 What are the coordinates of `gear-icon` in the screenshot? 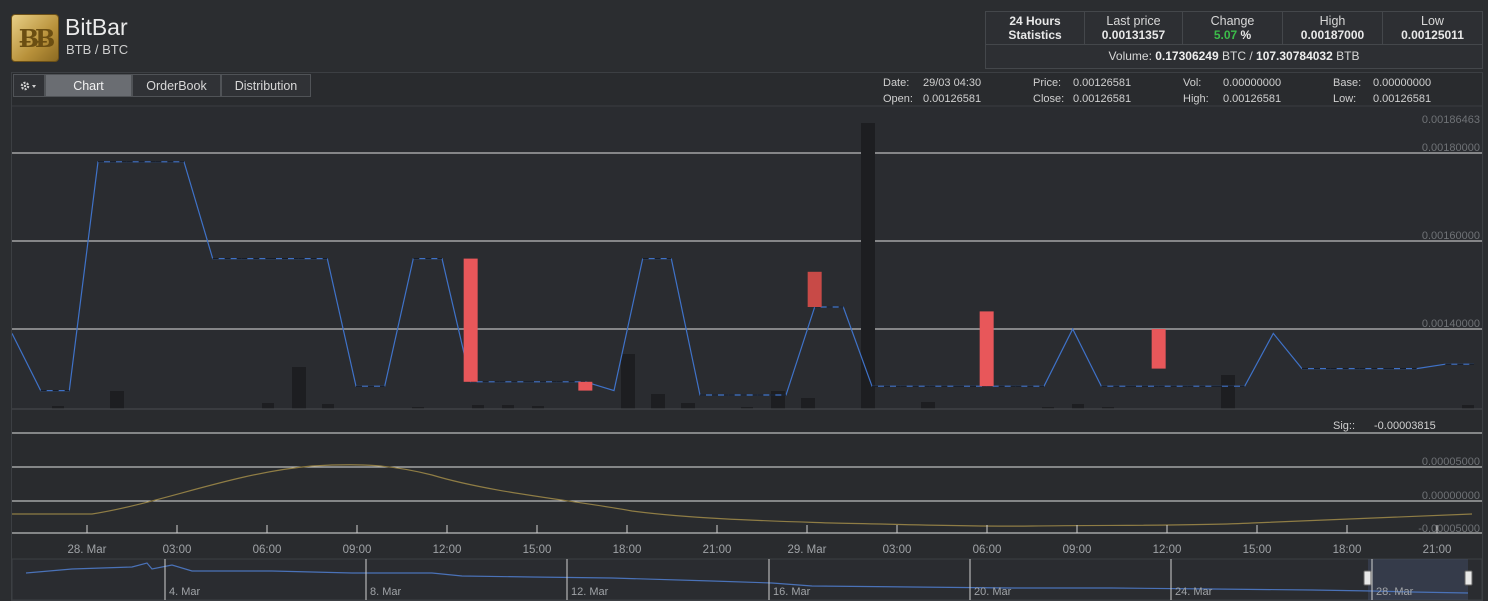 It's located at (28, 85).